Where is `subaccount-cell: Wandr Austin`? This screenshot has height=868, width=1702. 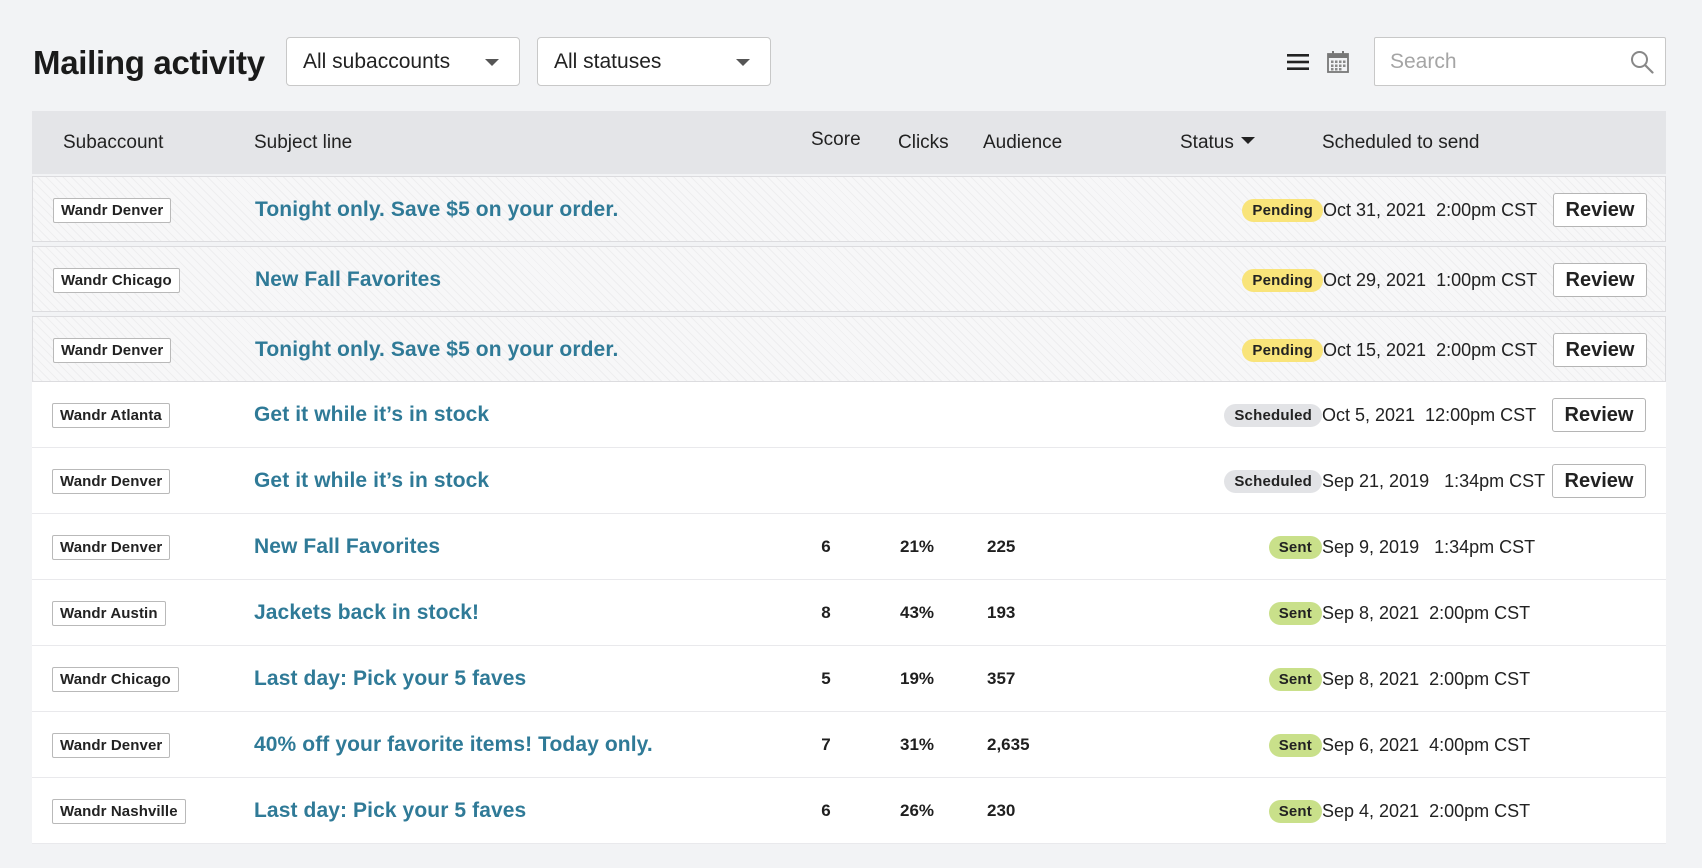 subaccount-cell: Wandr Austin is located at coordinates (109, 613).